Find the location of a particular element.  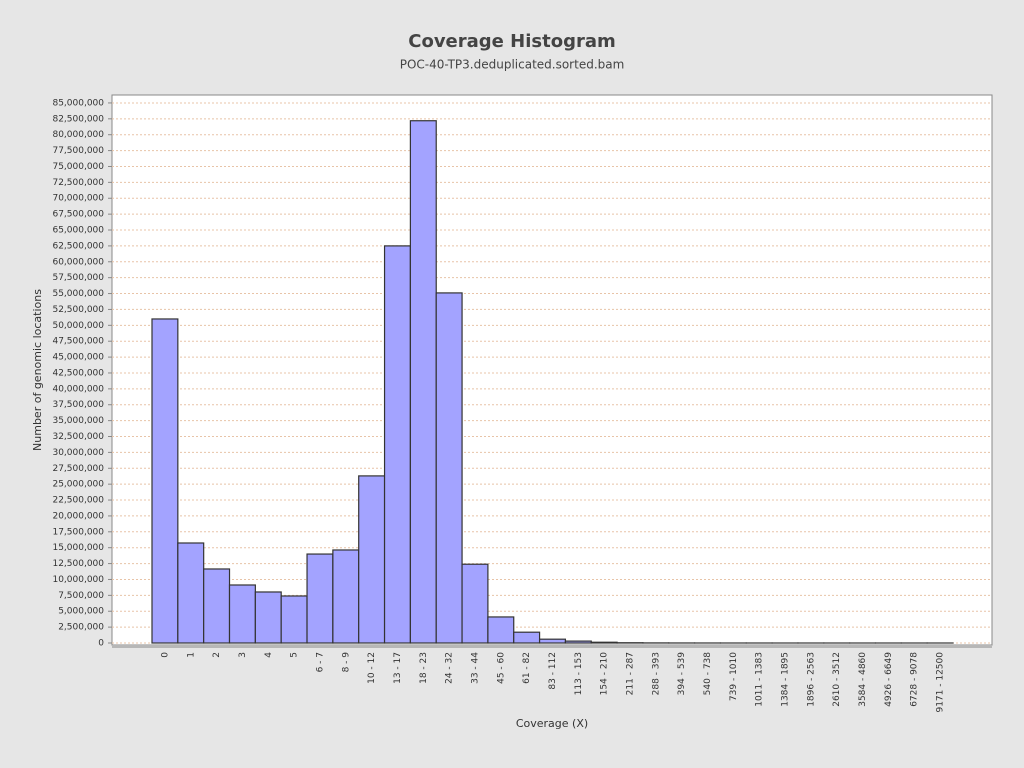

y-tick-label: 45,000,000 is located at coordinates (78, 358).